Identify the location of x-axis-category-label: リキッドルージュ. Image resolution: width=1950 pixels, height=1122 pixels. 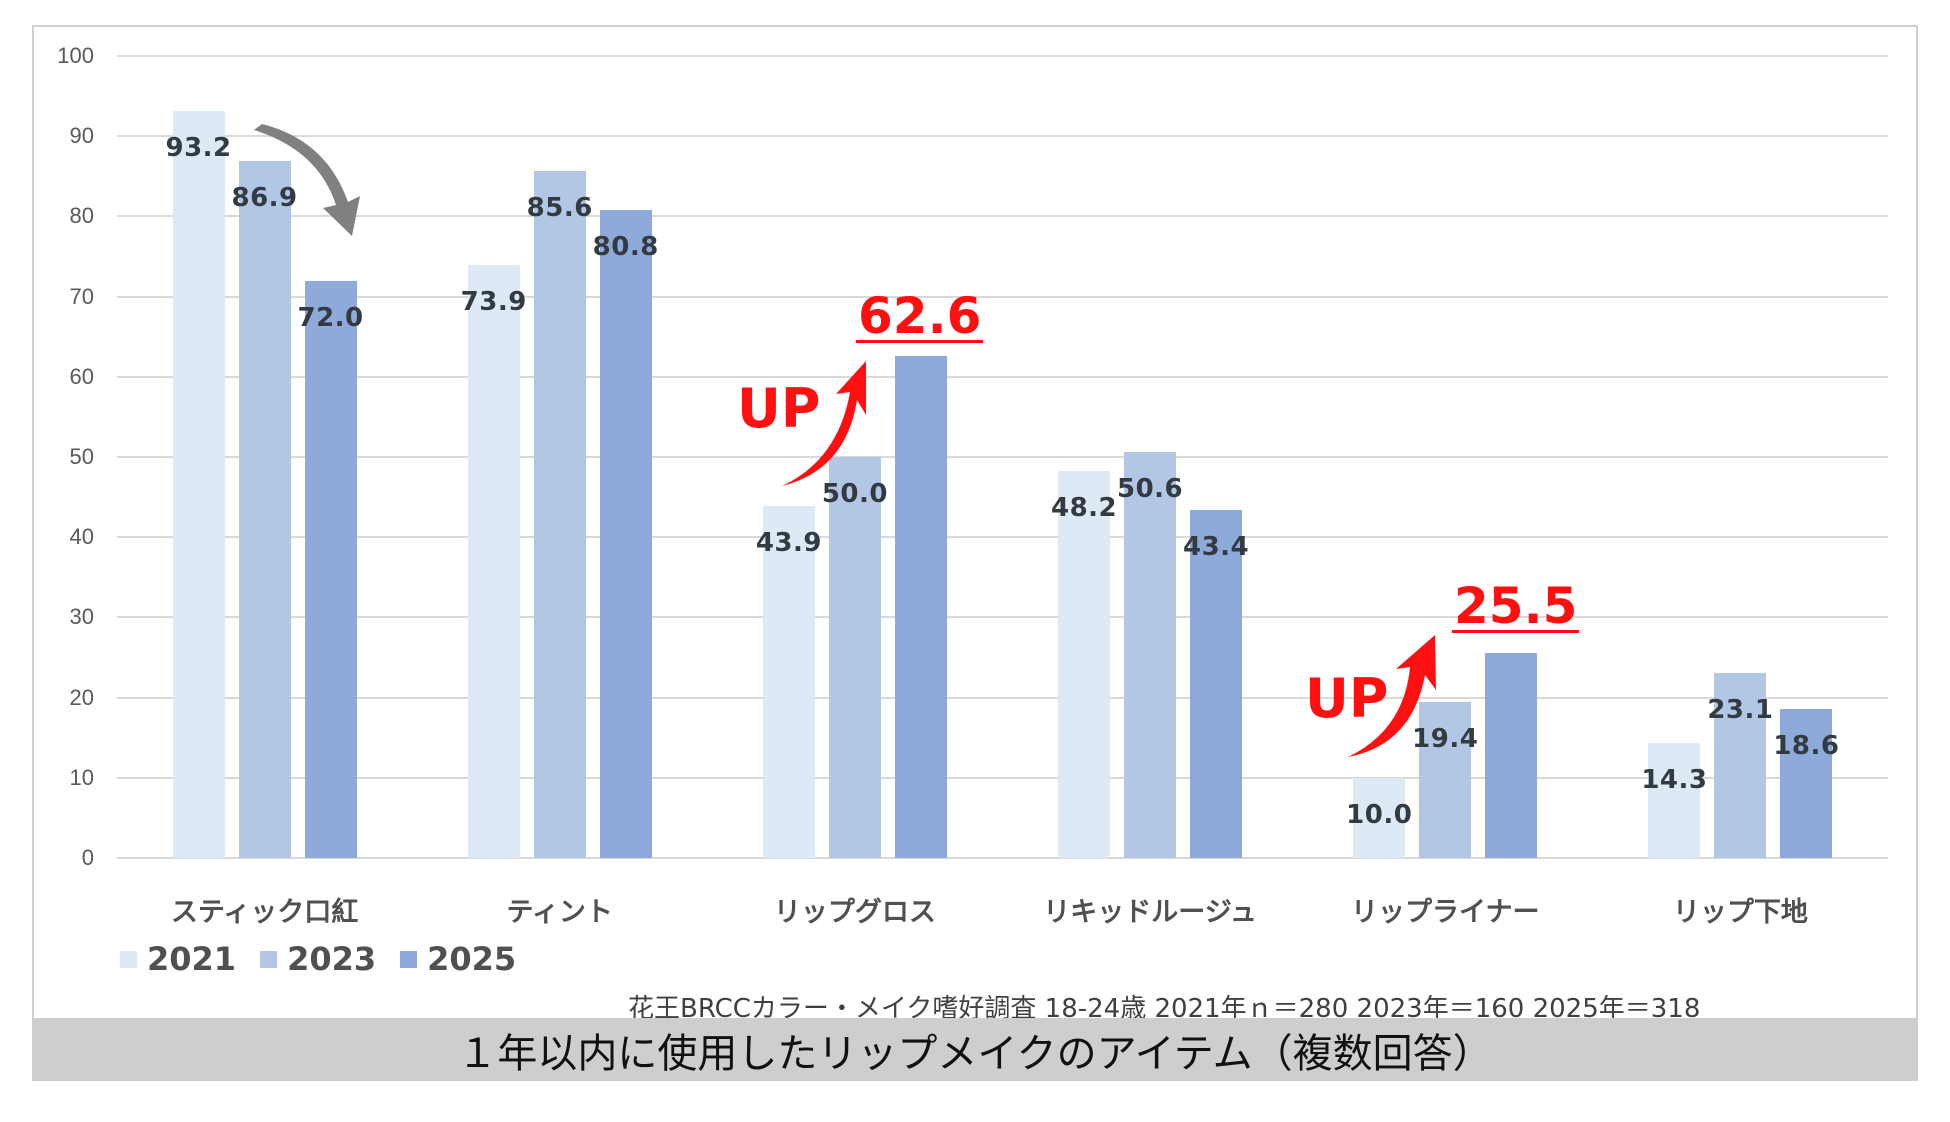
(1150, 912).